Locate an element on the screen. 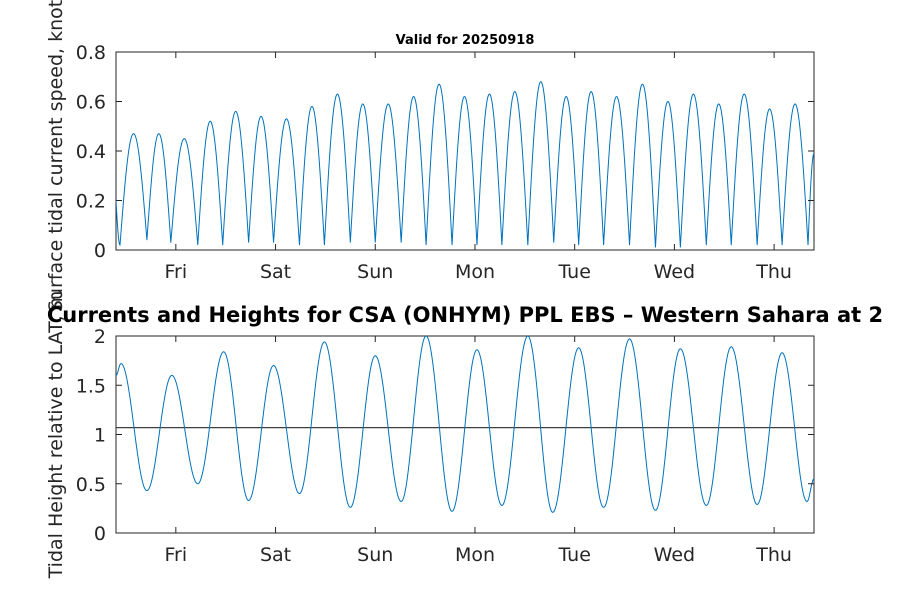  y-axis-label: Surface tidal current speed, knots is located at coordinates (56, 156).